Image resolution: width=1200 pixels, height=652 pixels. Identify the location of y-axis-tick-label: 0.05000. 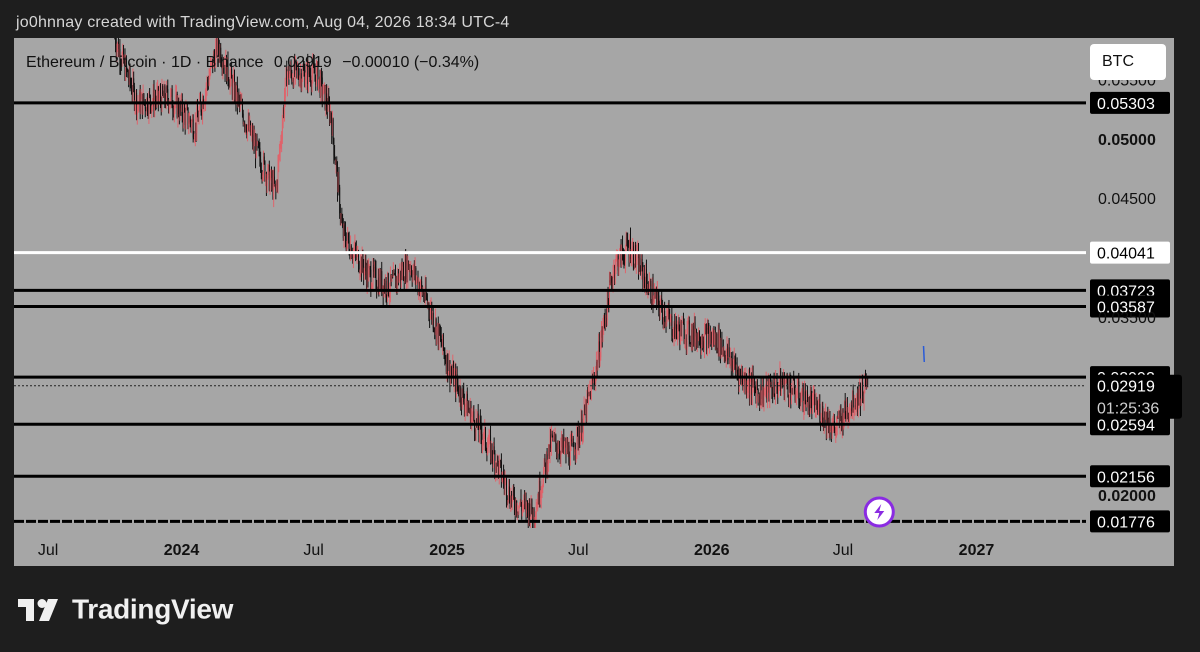
(1127, 140).